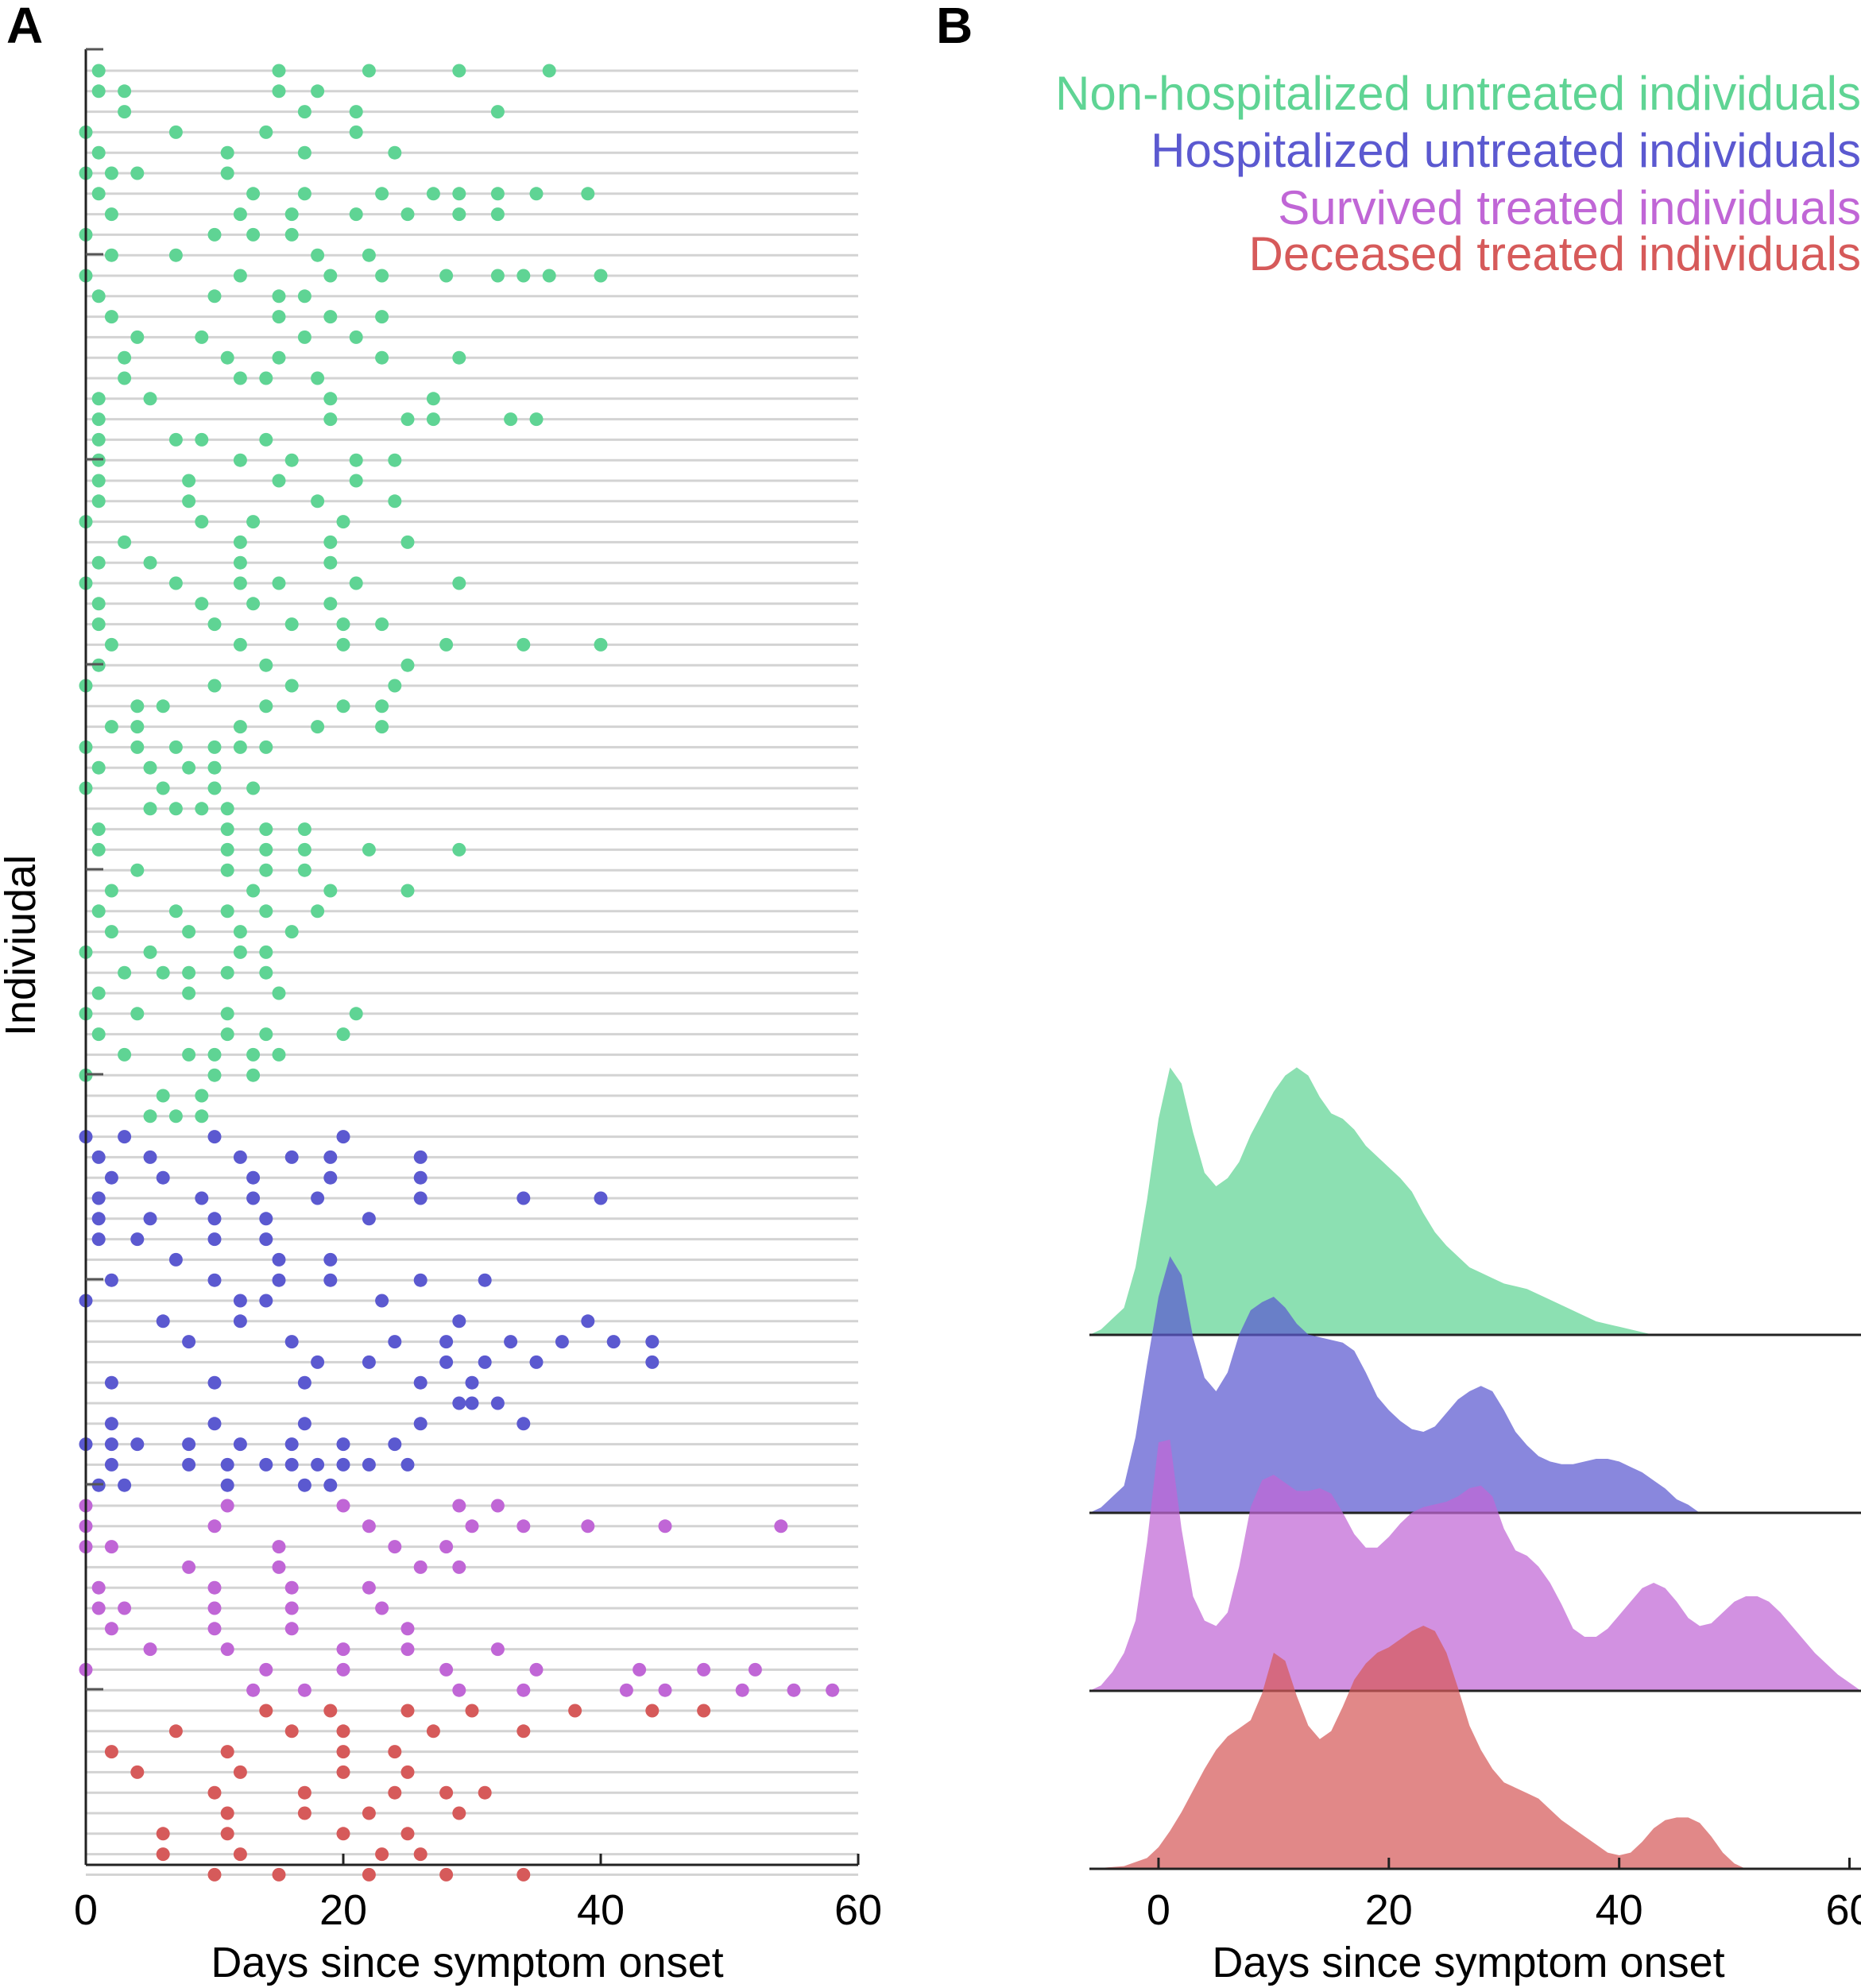  What do you see at coordinates (94, 869) in the screenshot?
I see `y-axis-ticks` at bounding box center [94, 869].